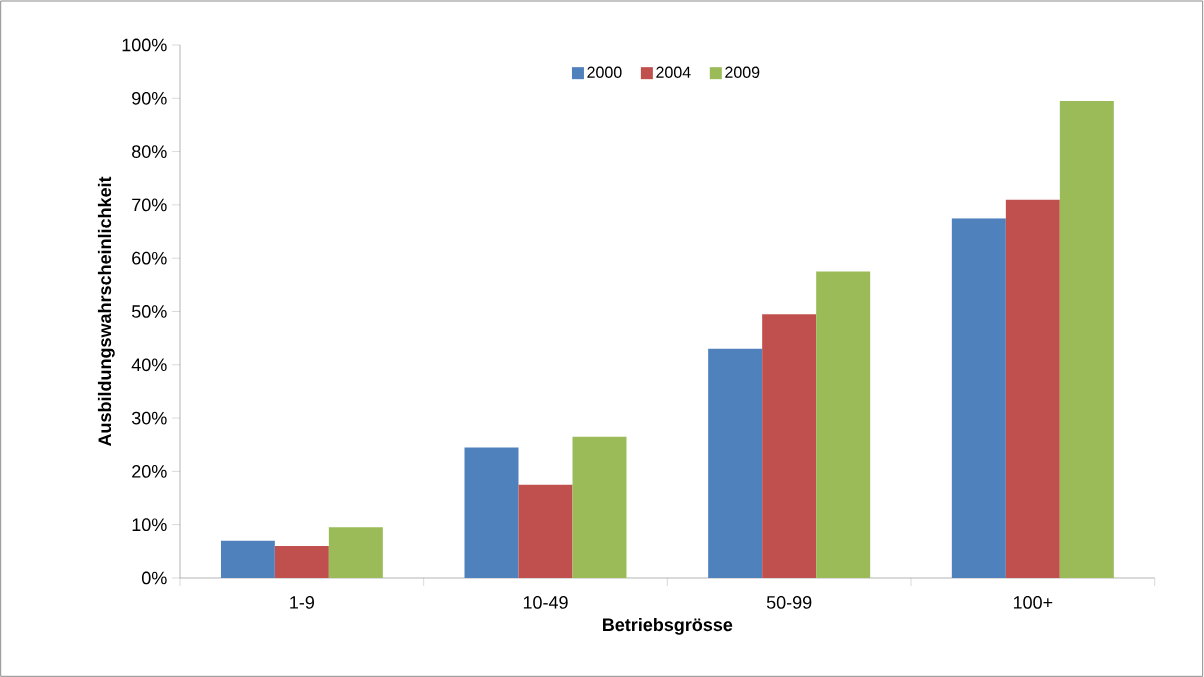 This screenshot has width=1204, height=677. I want to click on y-tick-label: 30%, so click(149, 418).